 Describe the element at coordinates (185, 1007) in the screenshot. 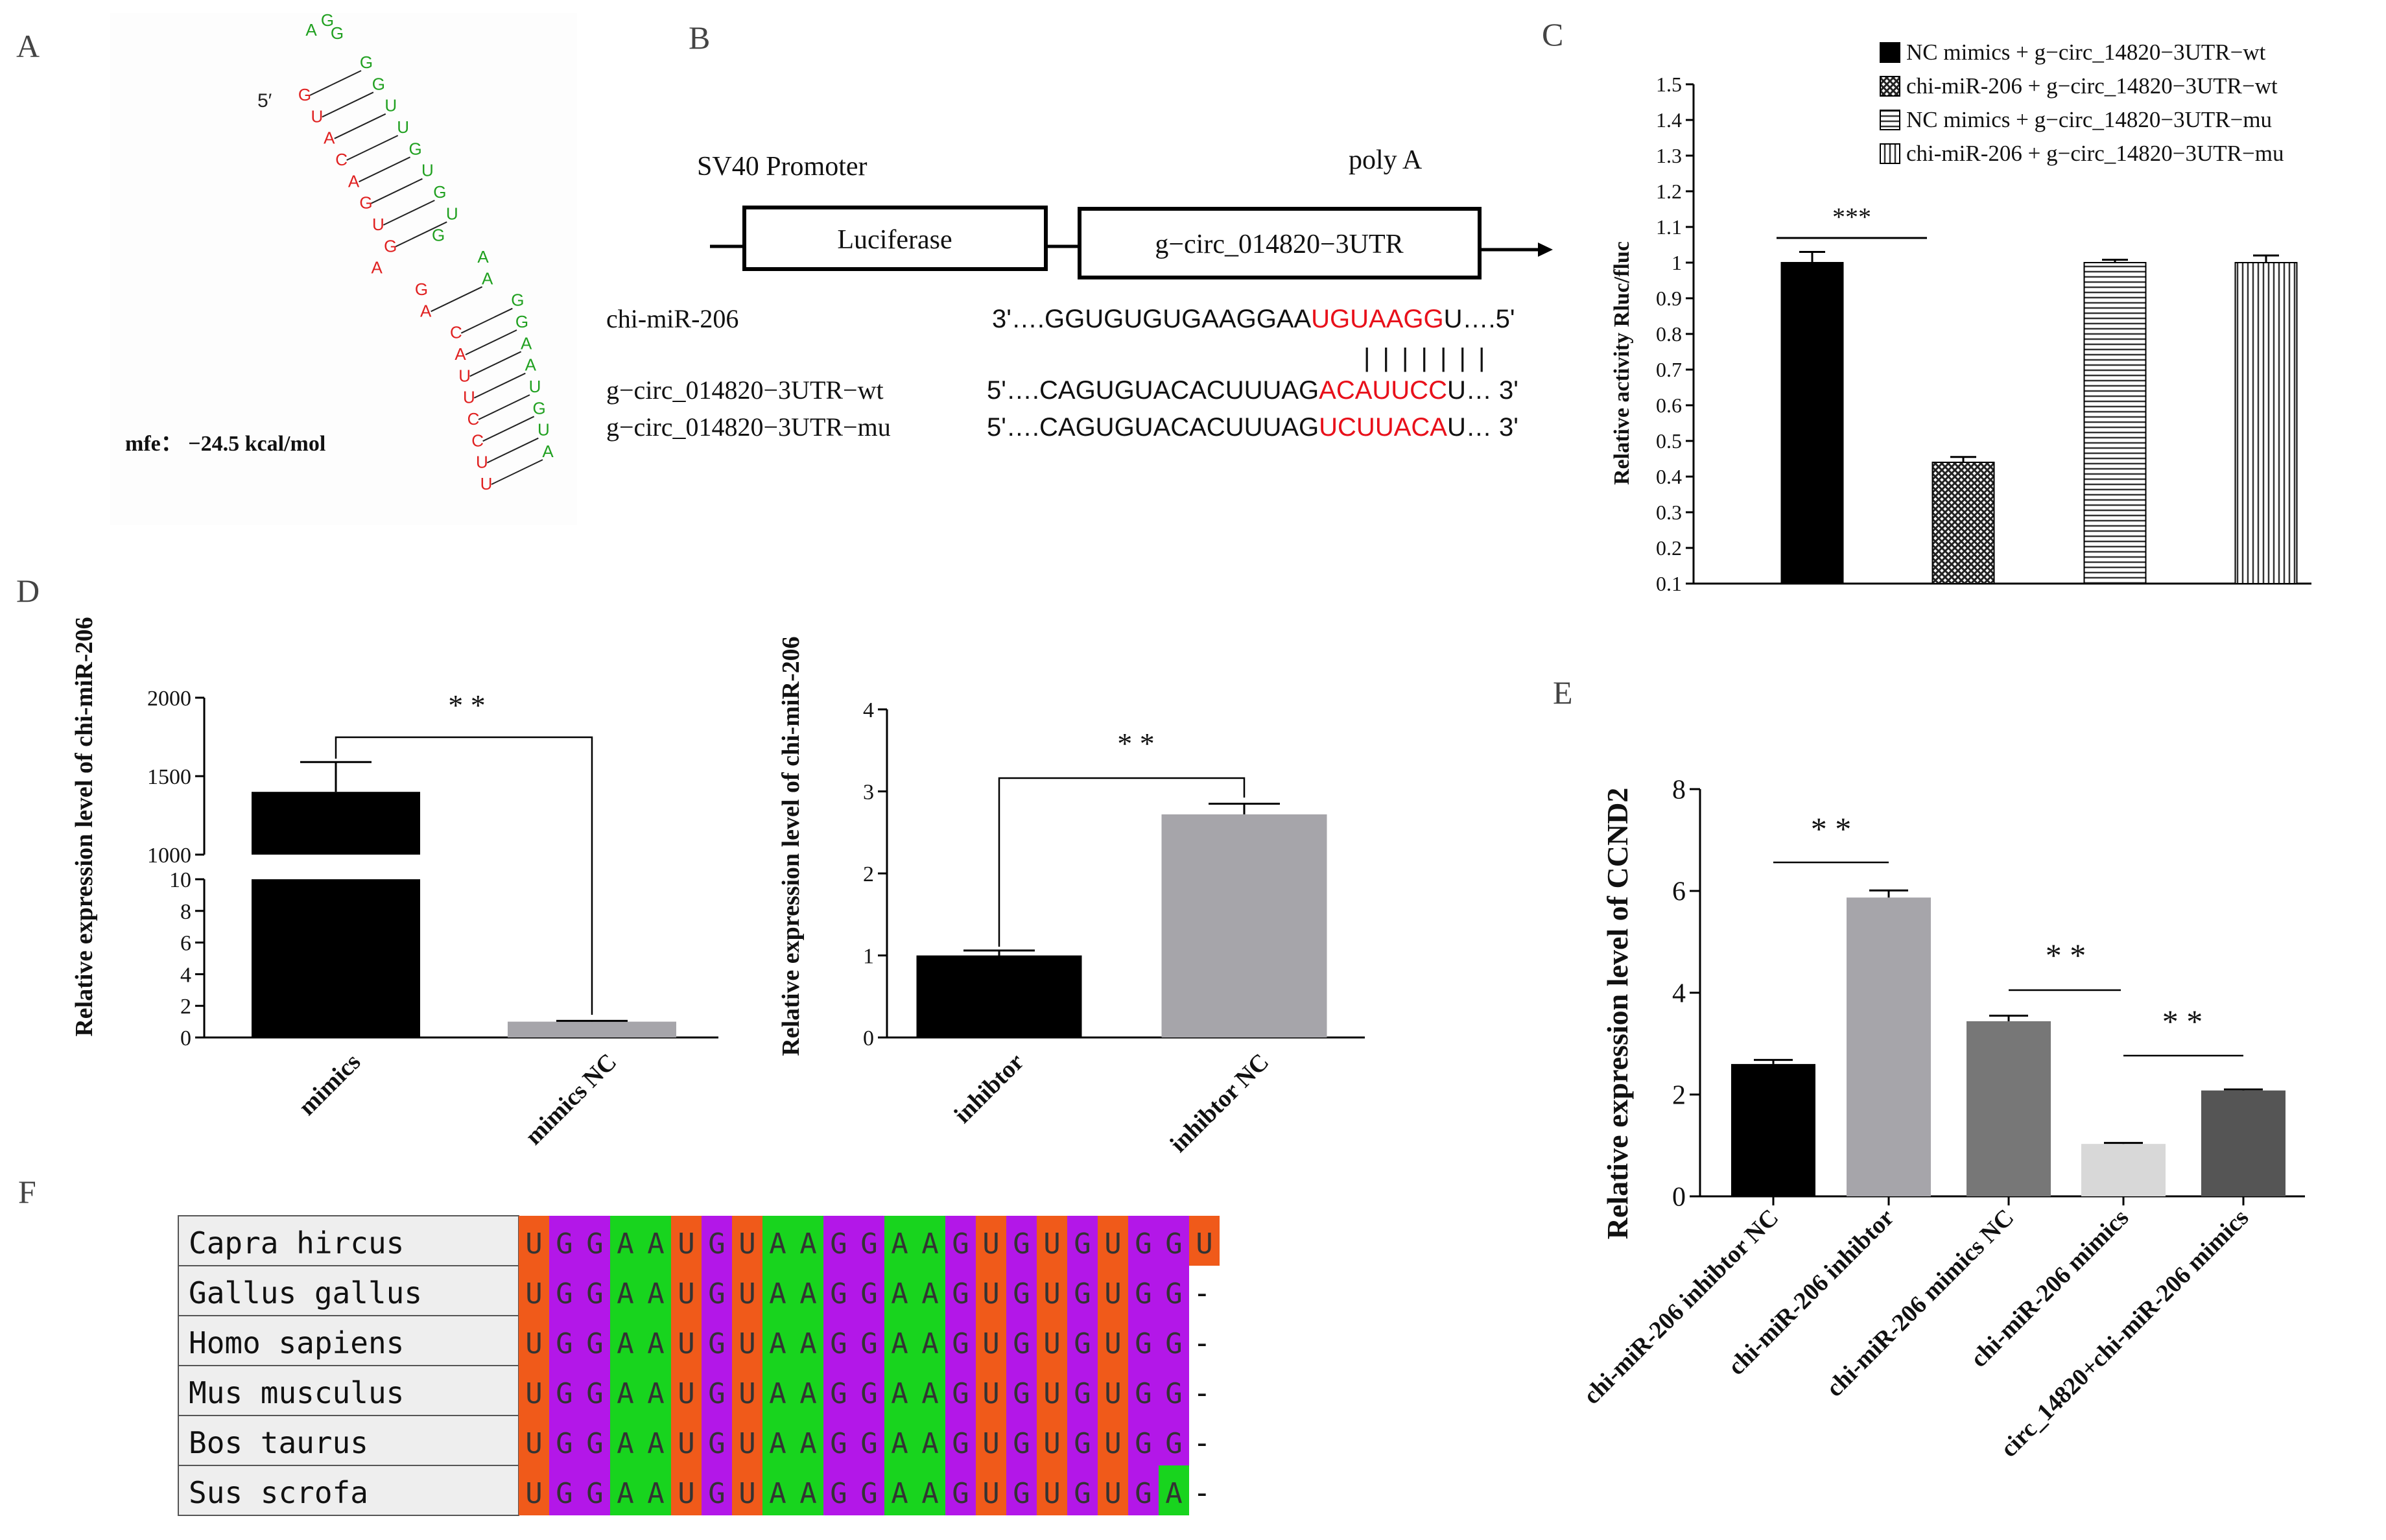

I see `dl-y-tick-label: 2` at that location.